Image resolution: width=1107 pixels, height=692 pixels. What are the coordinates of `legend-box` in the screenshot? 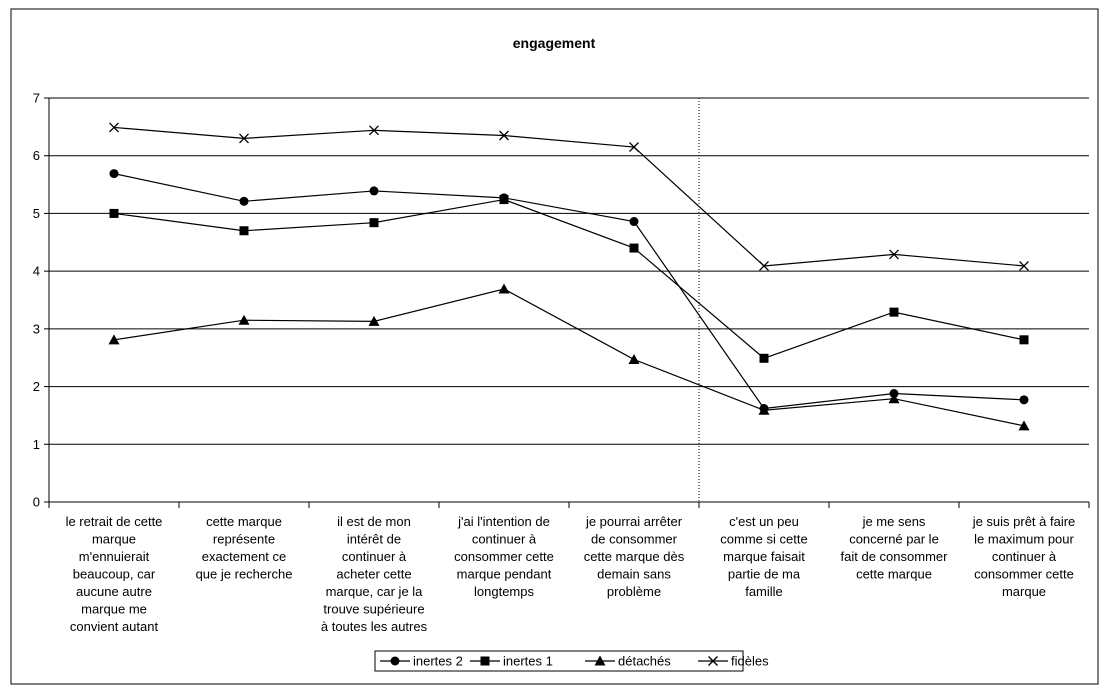 It's located at (559, 661).